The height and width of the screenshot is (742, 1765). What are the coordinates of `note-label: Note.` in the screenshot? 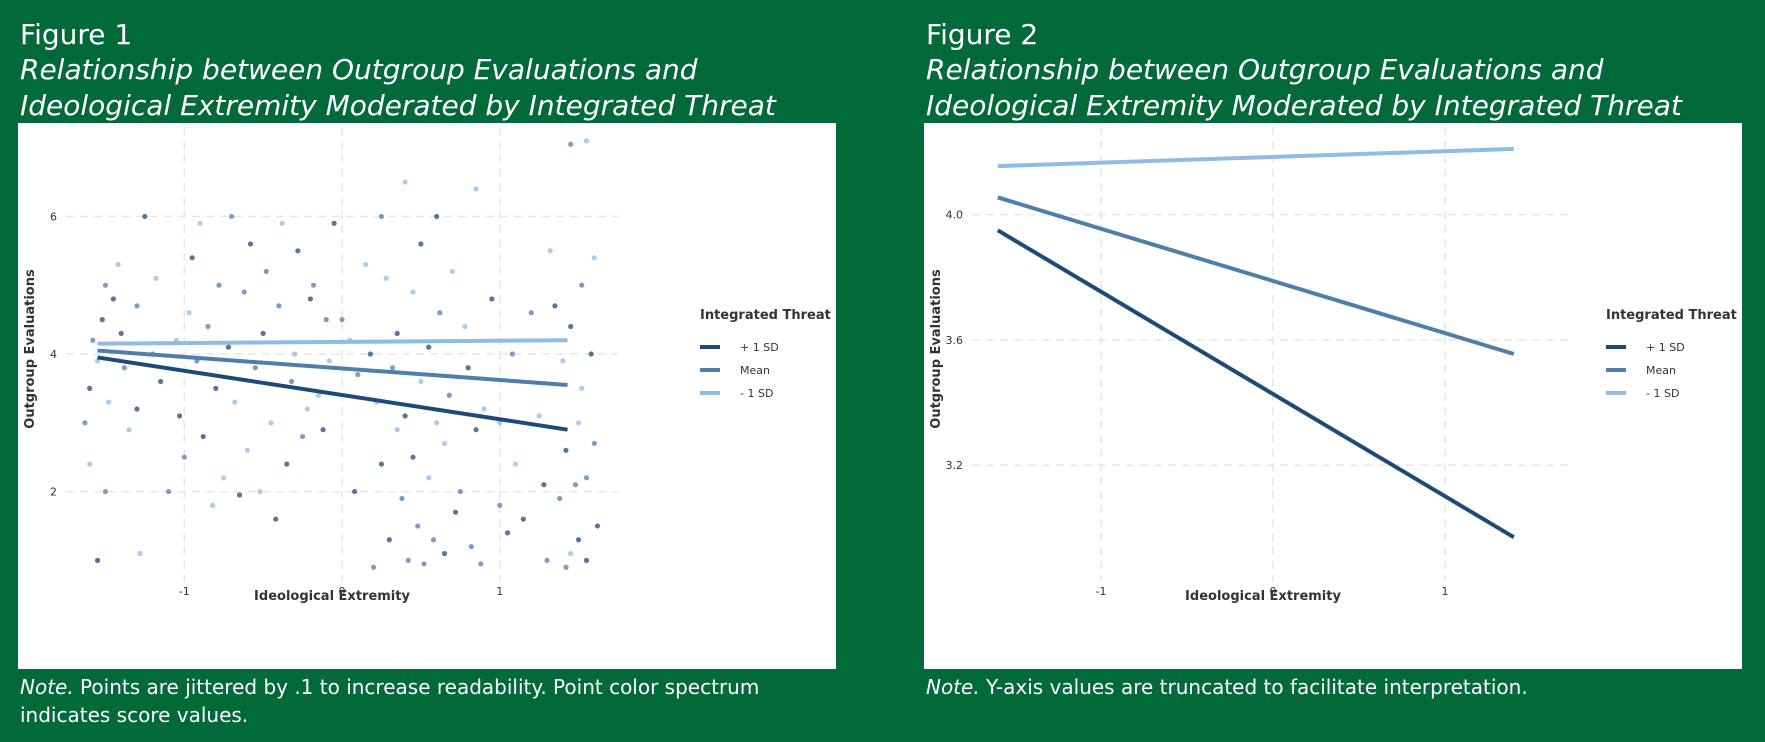 It's located at (953, 687).